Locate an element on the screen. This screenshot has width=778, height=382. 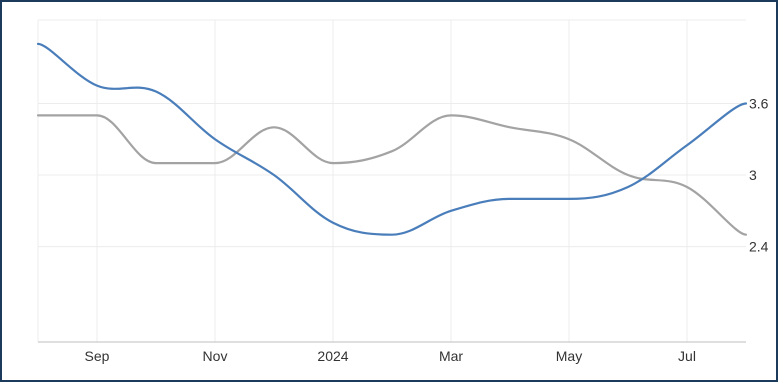
y-tick-label: 2.4 is located at coordinates (759, 247).